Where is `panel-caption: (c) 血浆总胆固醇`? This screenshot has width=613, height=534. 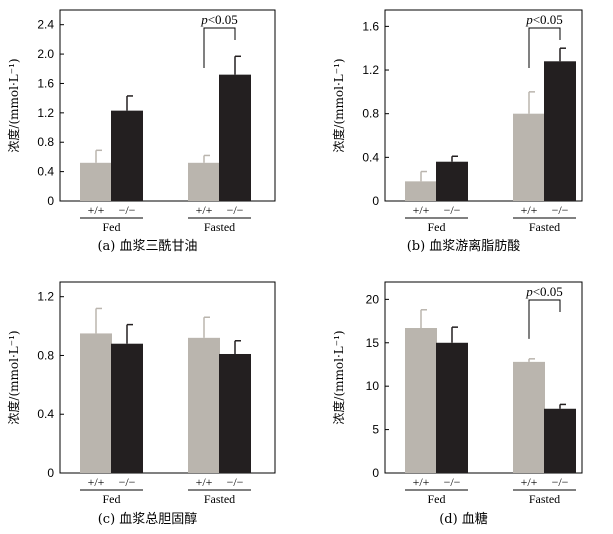 panel-caption: (c) 血浆总胆固醇 is located at coordinates (148, 519).